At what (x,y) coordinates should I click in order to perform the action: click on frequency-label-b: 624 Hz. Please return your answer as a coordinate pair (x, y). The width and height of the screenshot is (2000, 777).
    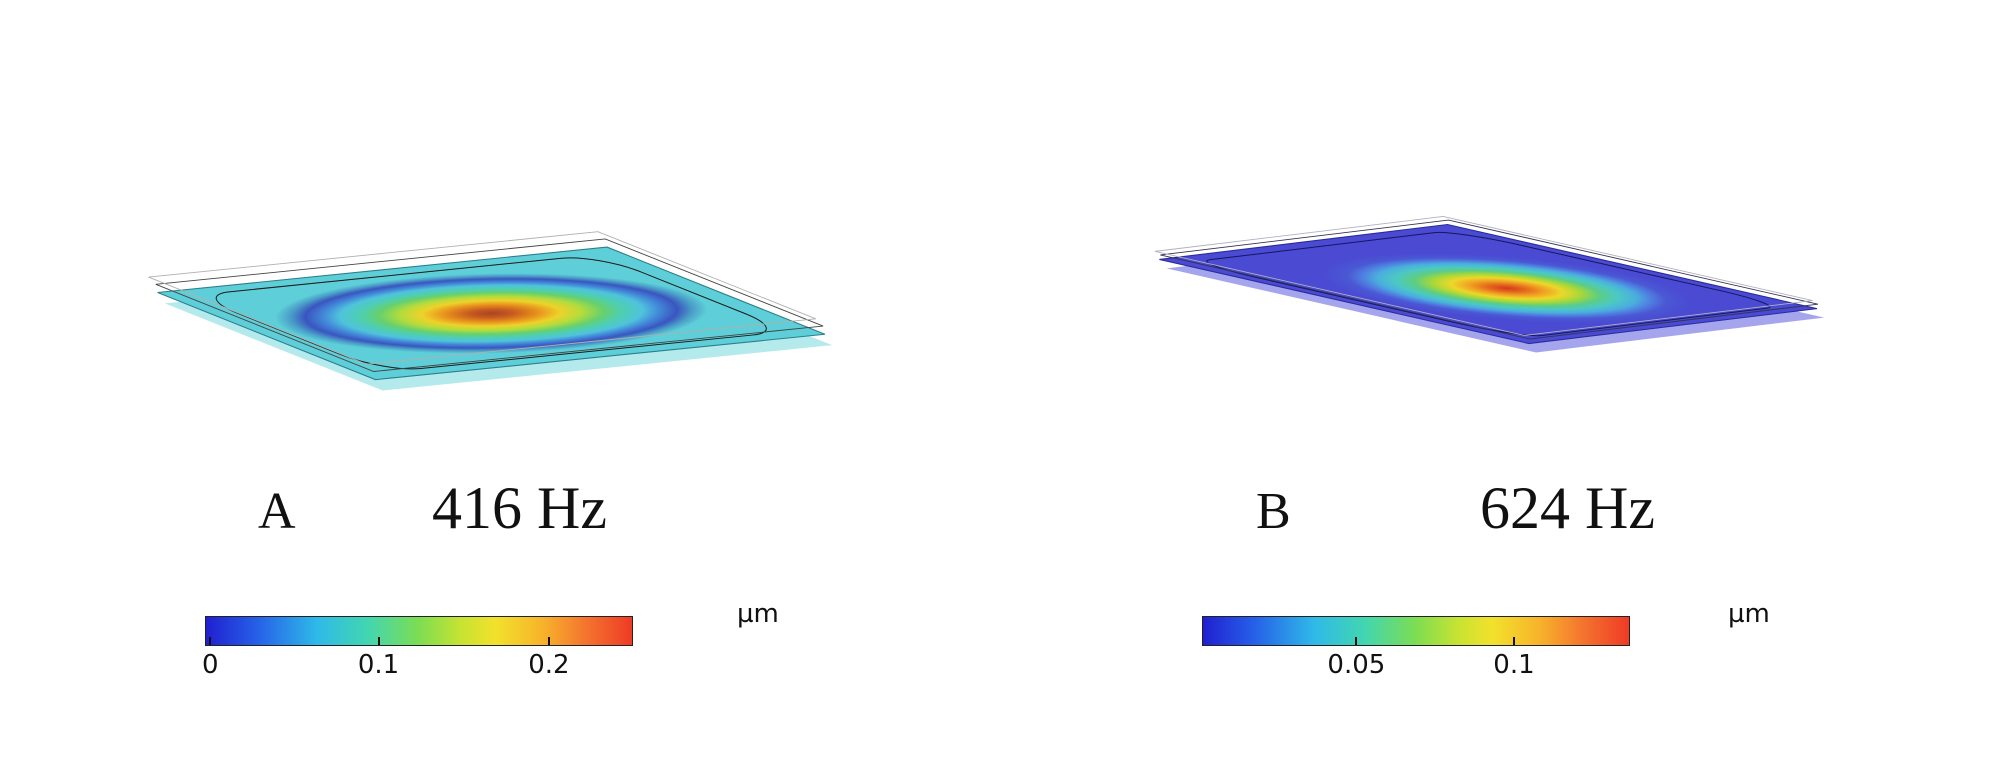
    Looking at the image, I should click on (1567, 508).